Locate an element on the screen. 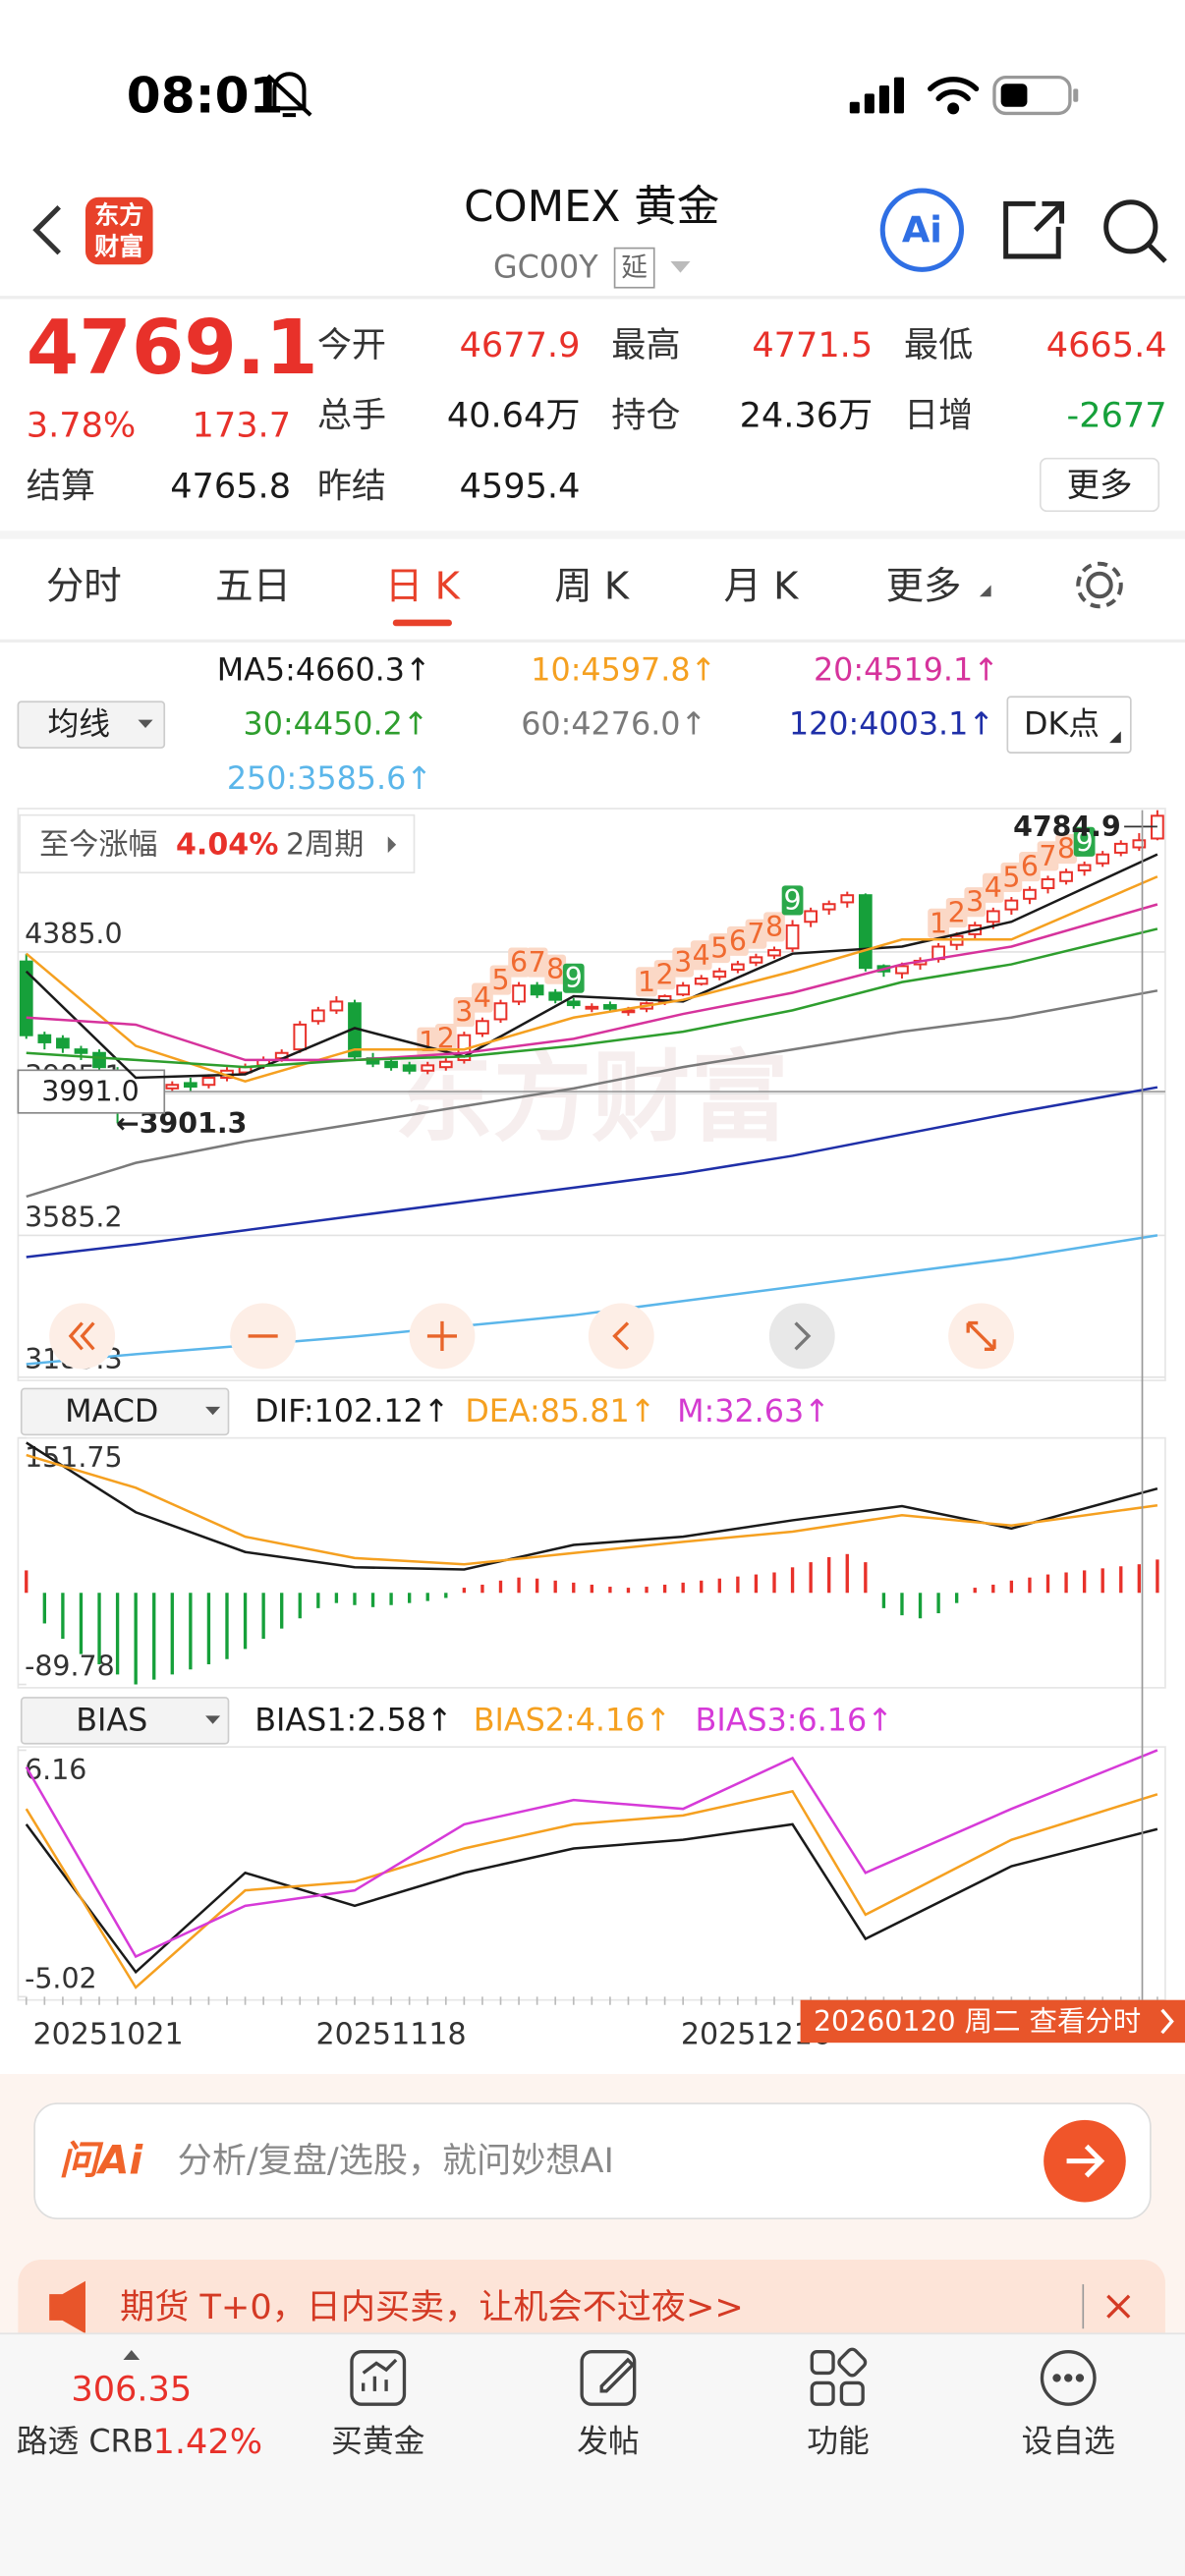 The width and height of the screenshot is (1185, 2576). td-label: 3 is located at coordinates (464, 1012).